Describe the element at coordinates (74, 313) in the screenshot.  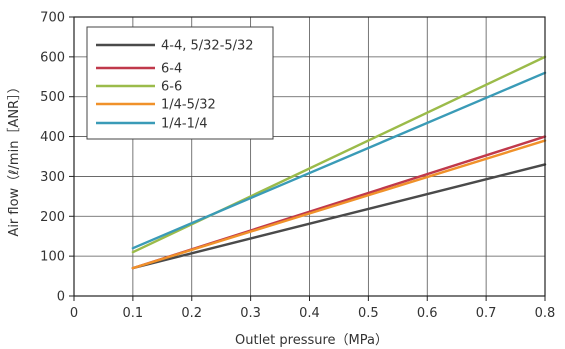
I see `x-tick-label: 0` at that location.